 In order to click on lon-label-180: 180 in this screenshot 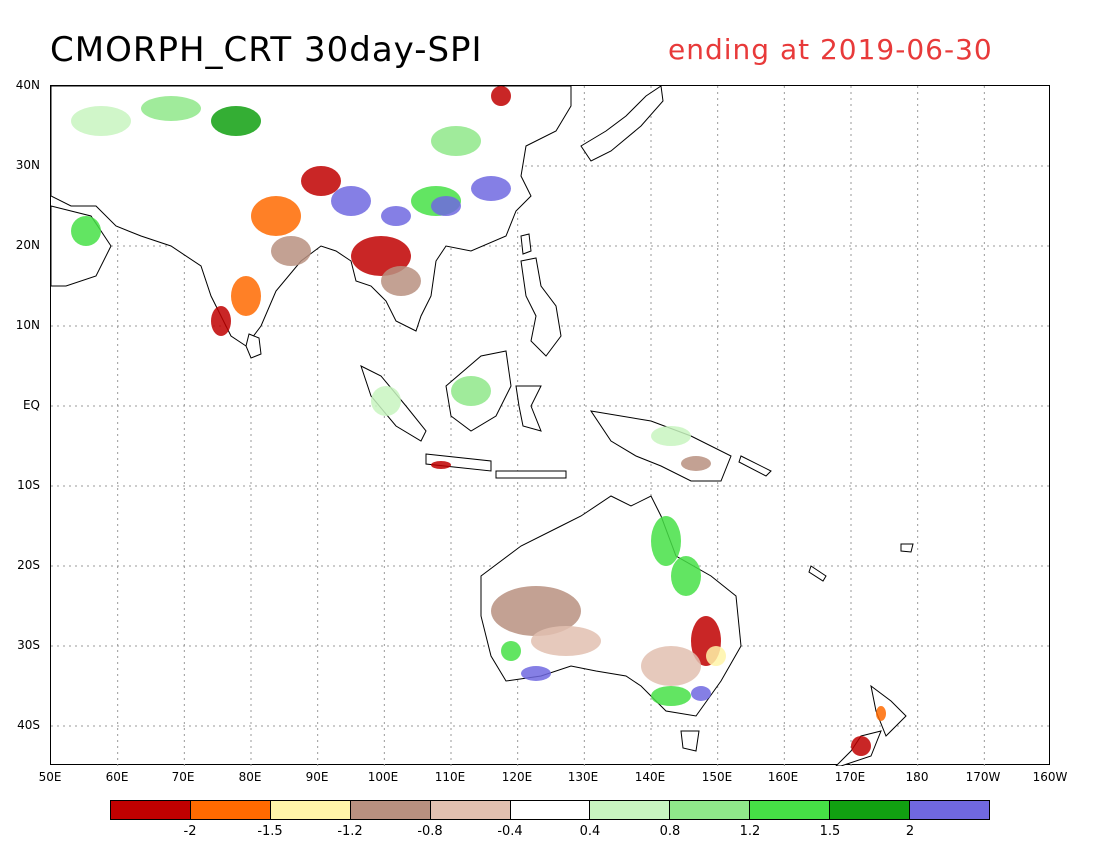, I will do `click(917, 777)`.